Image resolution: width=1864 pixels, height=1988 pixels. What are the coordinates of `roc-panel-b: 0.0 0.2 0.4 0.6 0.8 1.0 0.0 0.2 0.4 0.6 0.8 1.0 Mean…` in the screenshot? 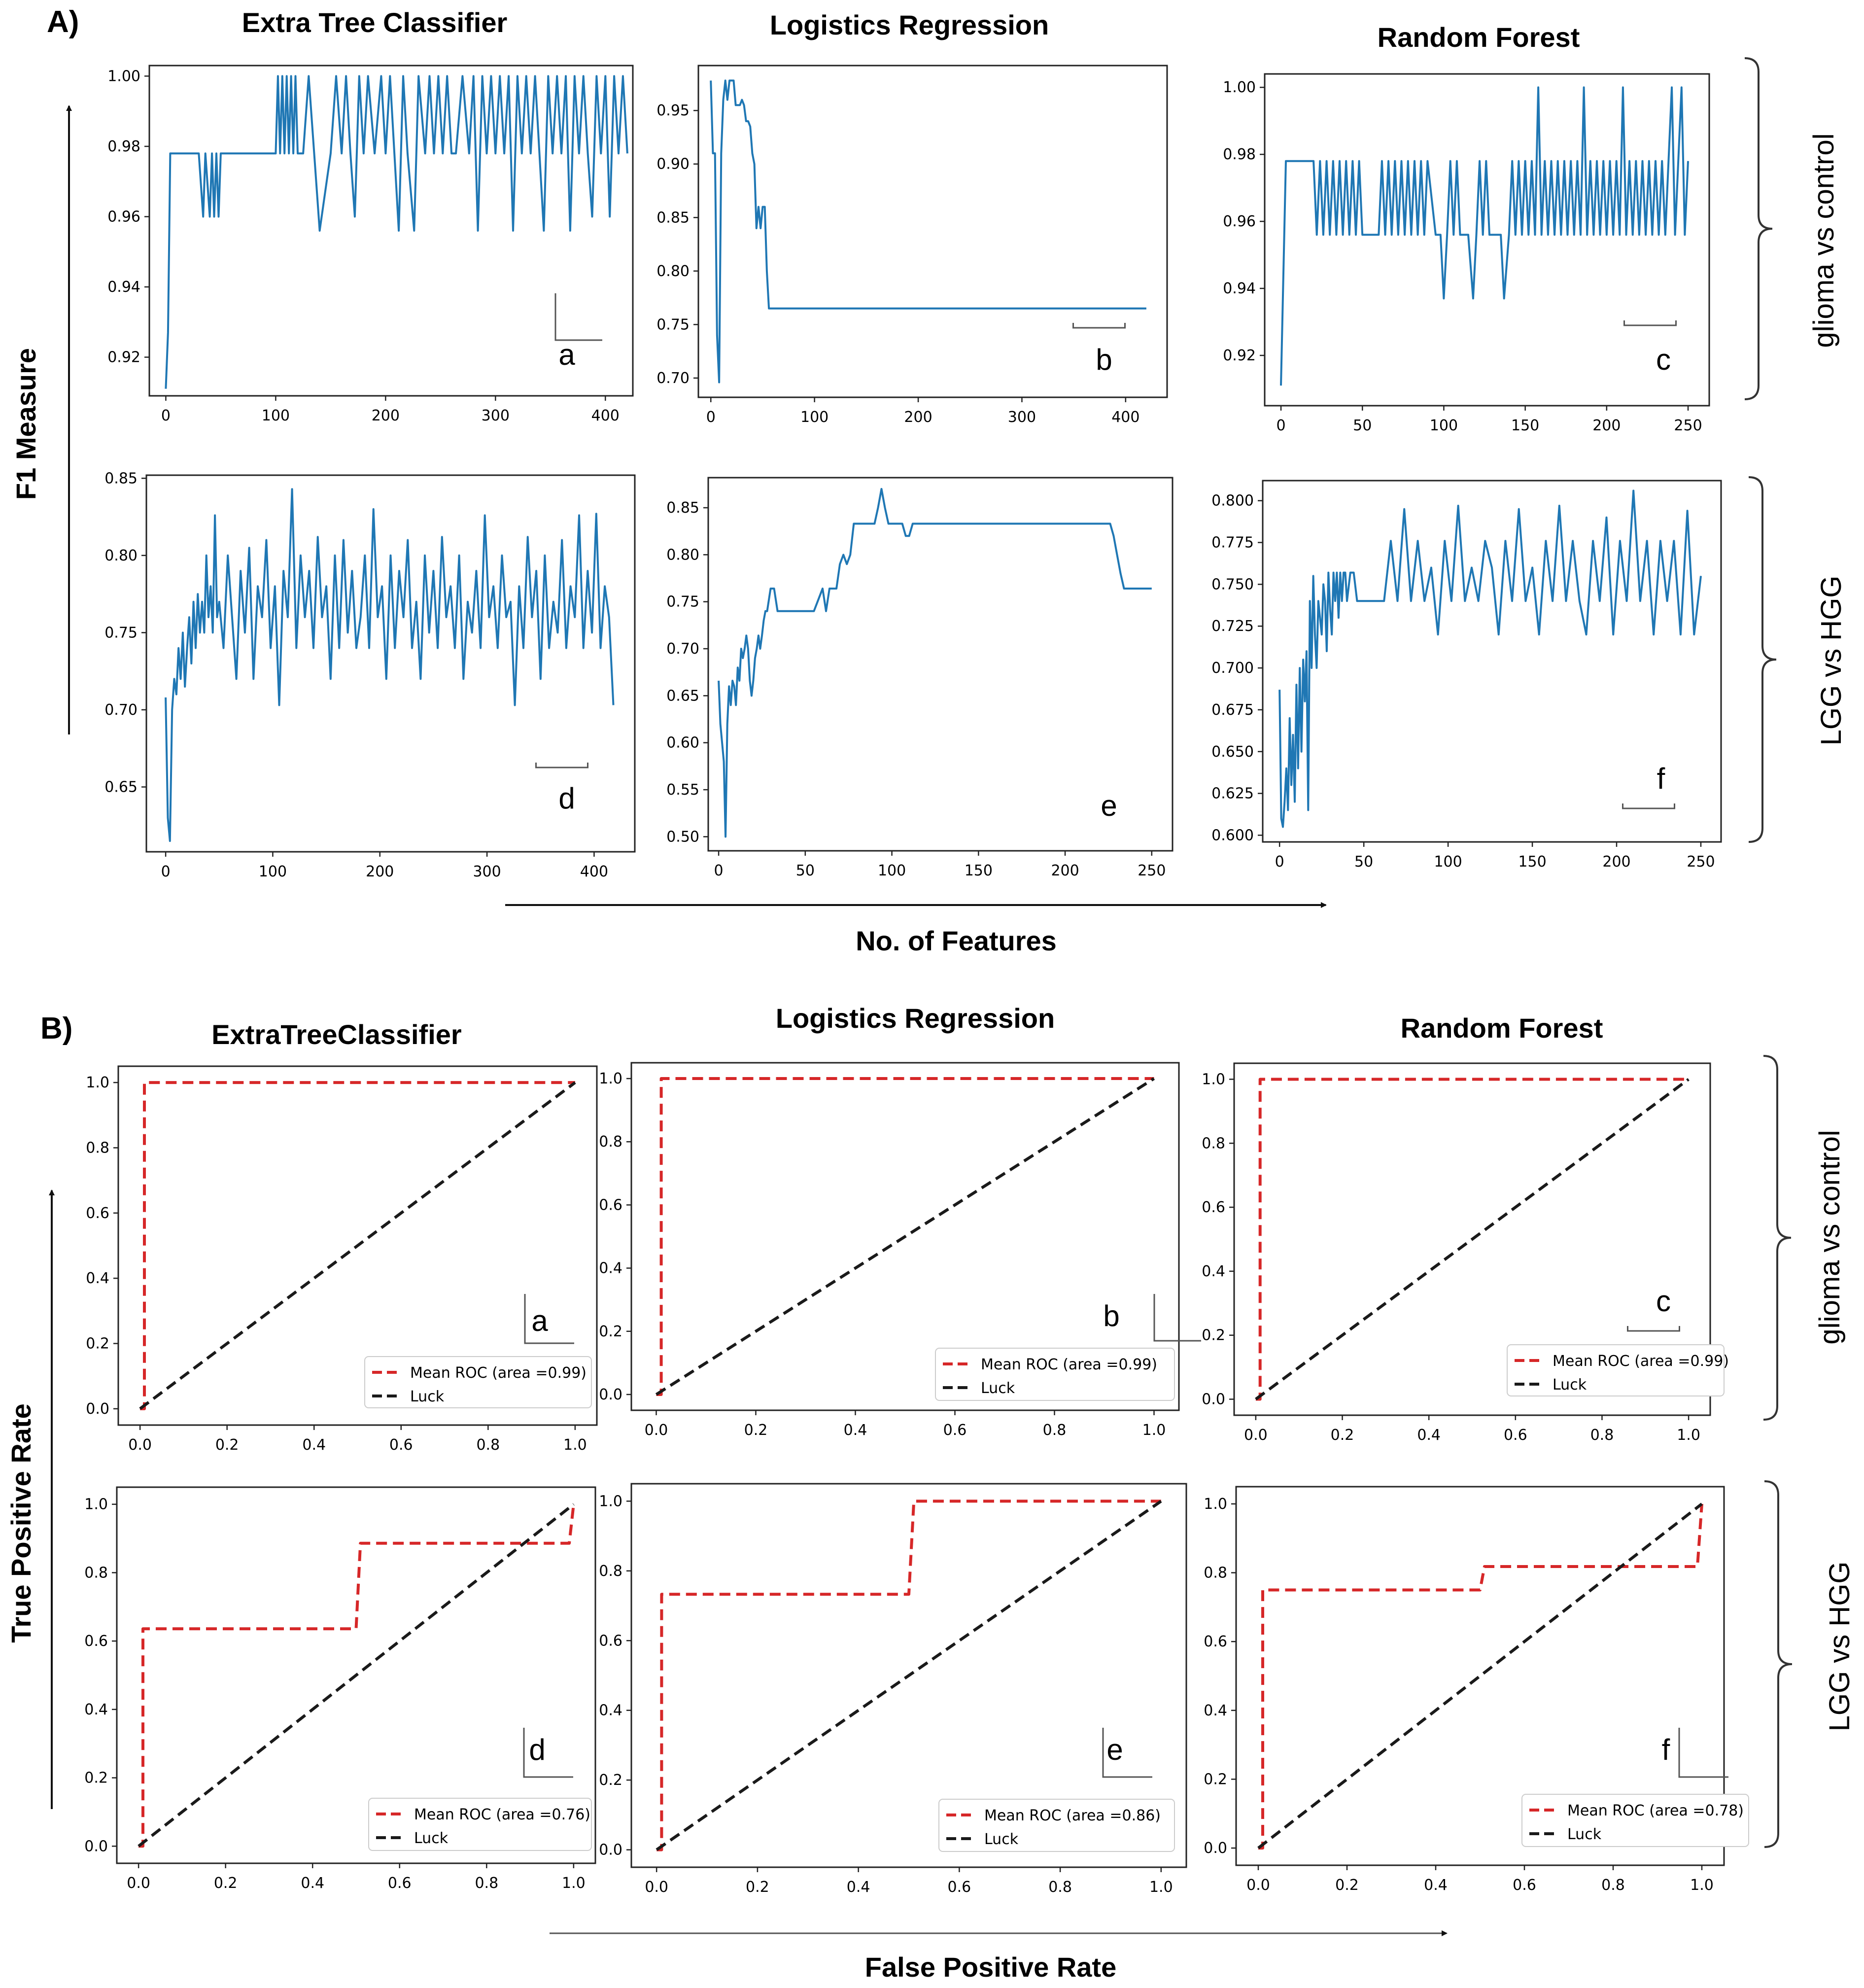 It's located at (900, 1251).